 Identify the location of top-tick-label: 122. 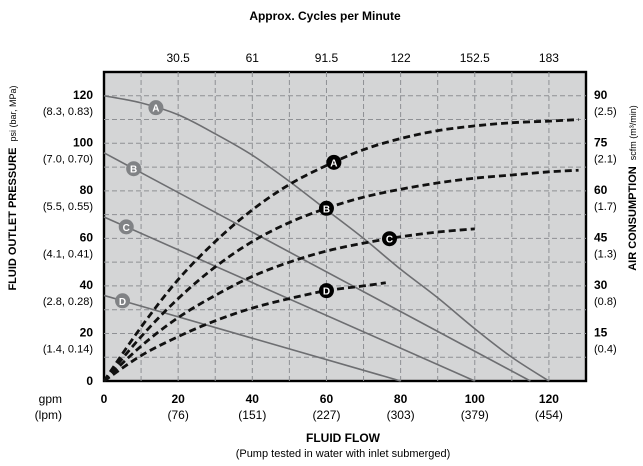
(401, 58).